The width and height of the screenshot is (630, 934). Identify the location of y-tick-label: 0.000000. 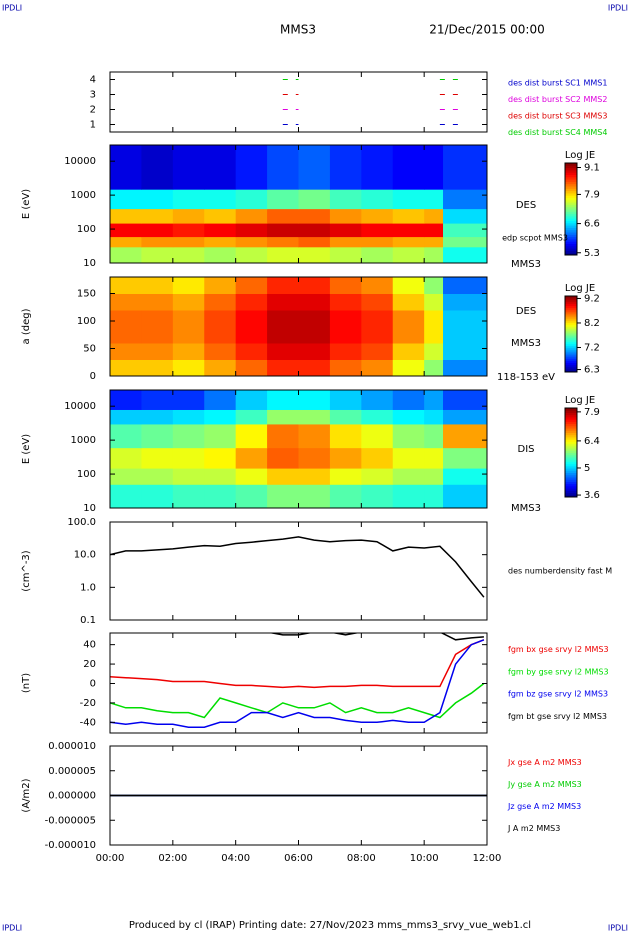
(72, 796).